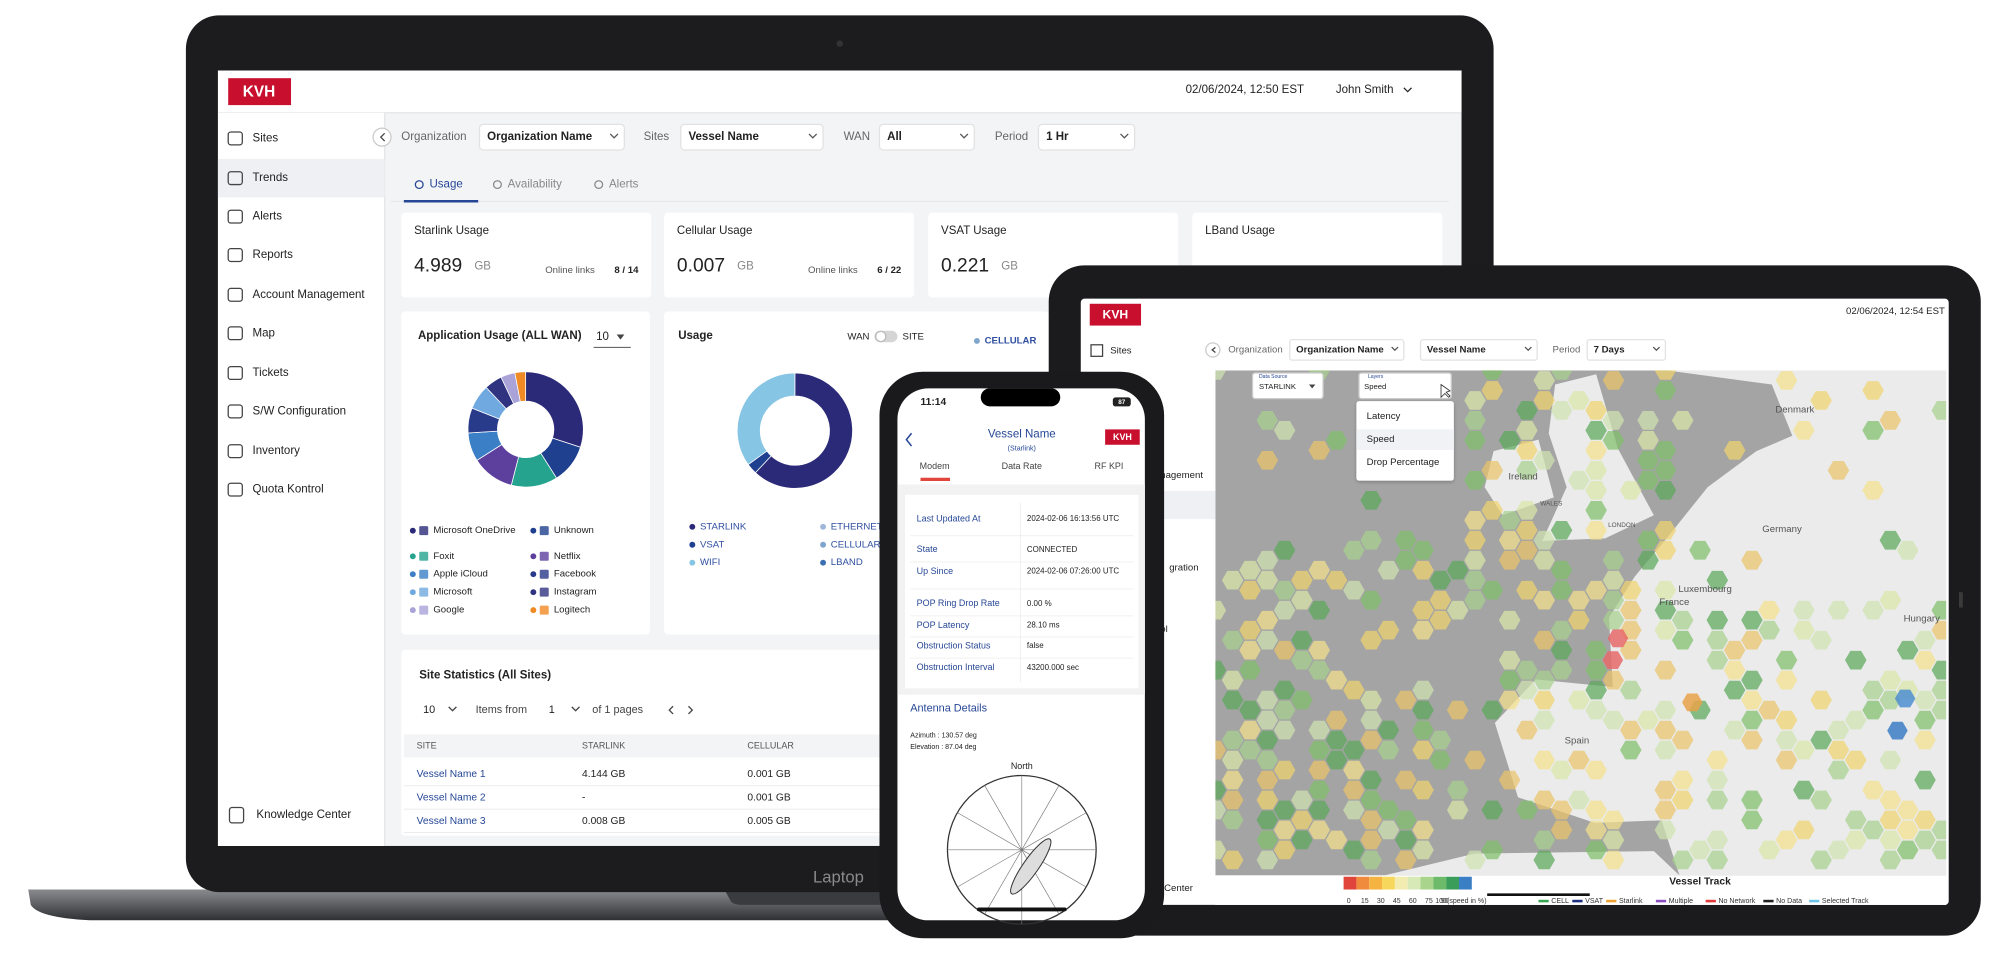 Image resolution: width=2000 pixels, height=969 pixels. What do you see at coordinates (624, 185) in the screenshot?
I see `tab: Alerts` at bounding box center [624, 185].